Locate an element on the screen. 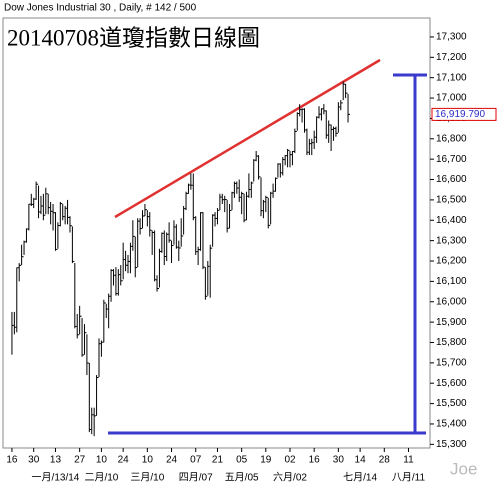  x-tick-label: 05 is located at coordinates (242, 460).